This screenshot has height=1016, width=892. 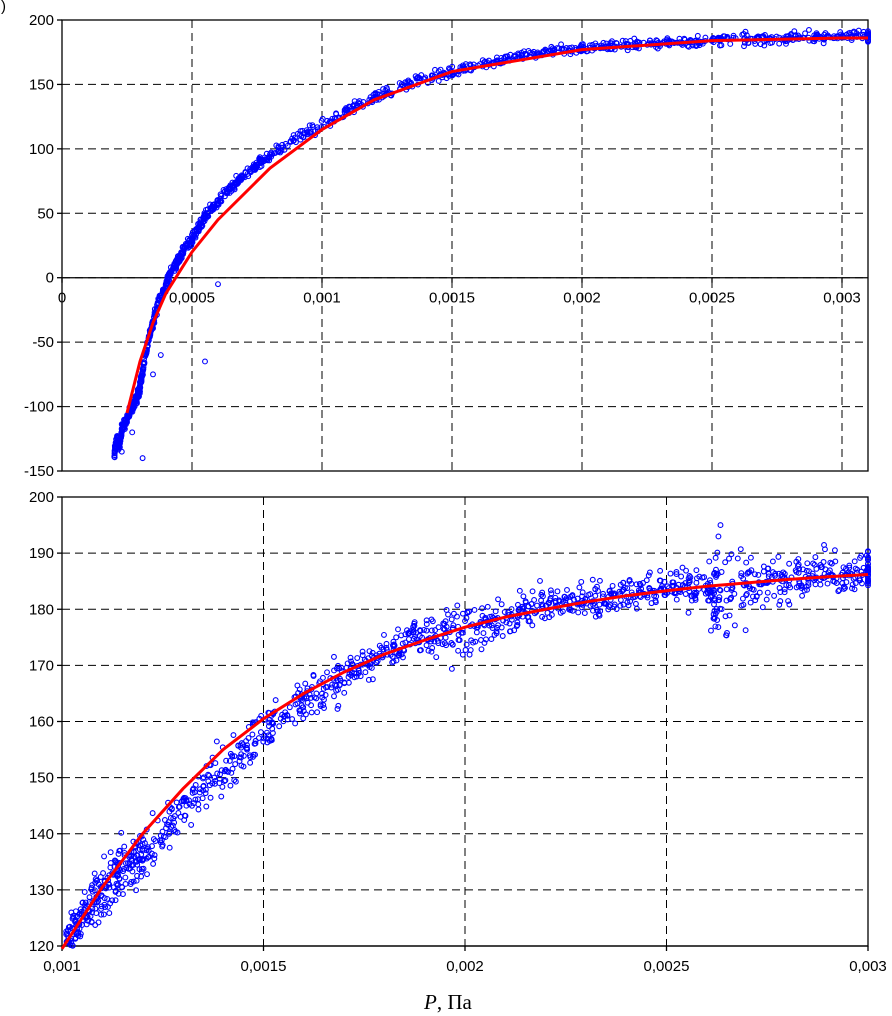 I want to click on x-tick-label: 0,003, so click(x=868, y=966).